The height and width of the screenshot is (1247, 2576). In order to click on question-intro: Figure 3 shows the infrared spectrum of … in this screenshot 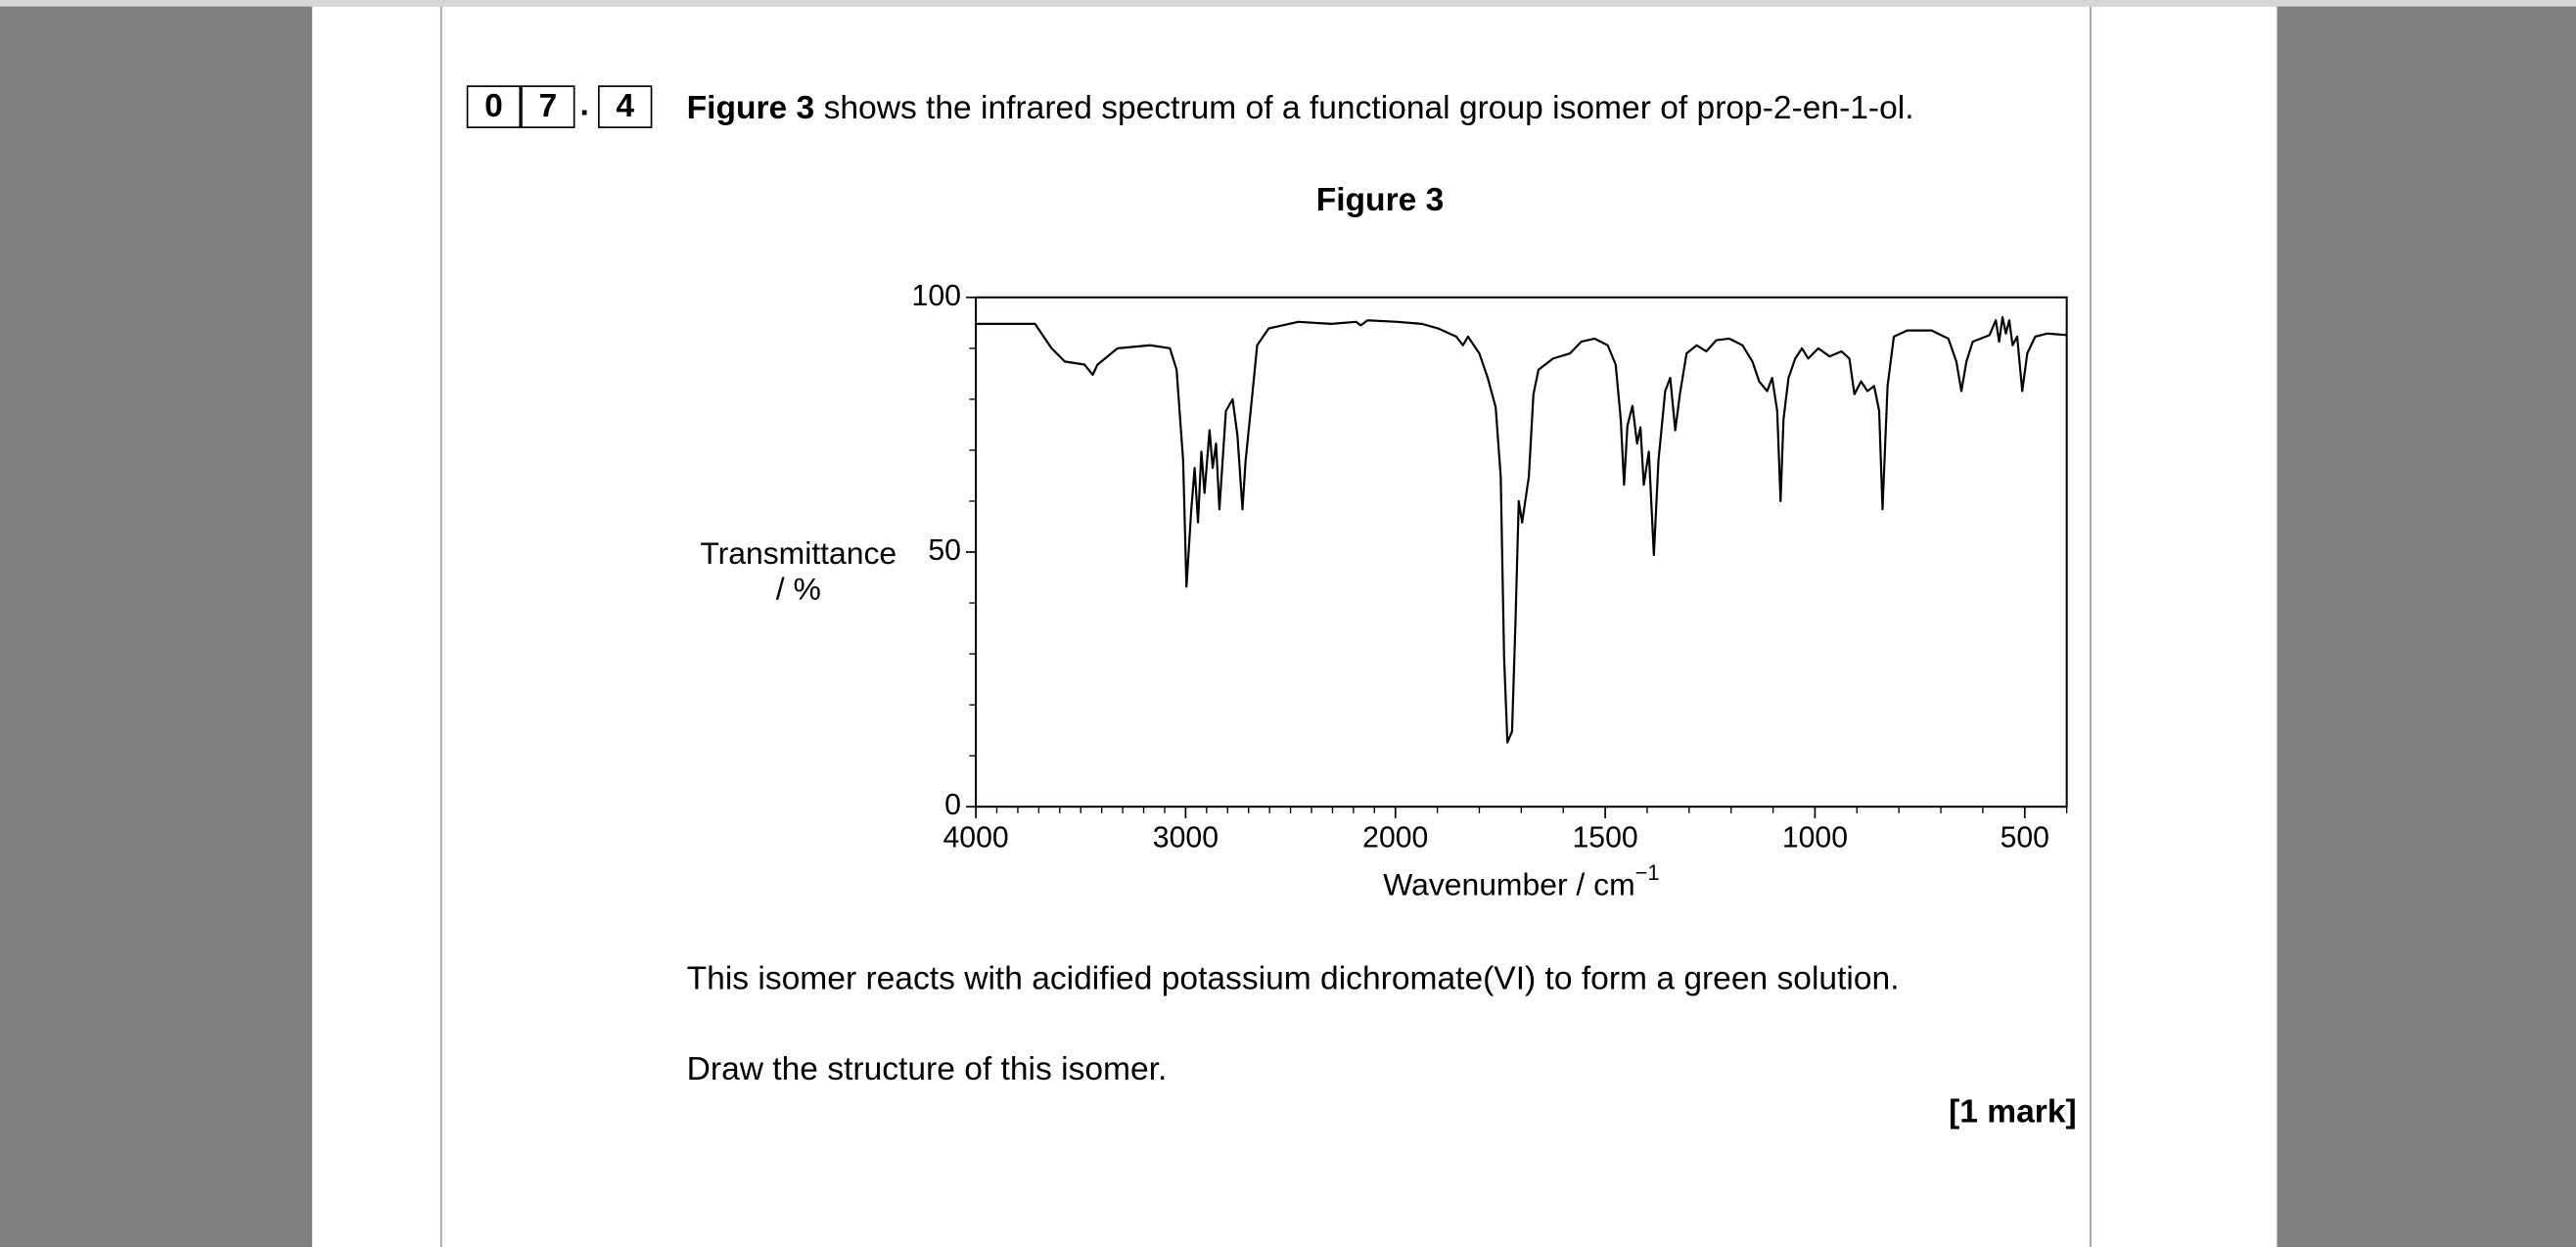, I will do `click(1301, 109)`.